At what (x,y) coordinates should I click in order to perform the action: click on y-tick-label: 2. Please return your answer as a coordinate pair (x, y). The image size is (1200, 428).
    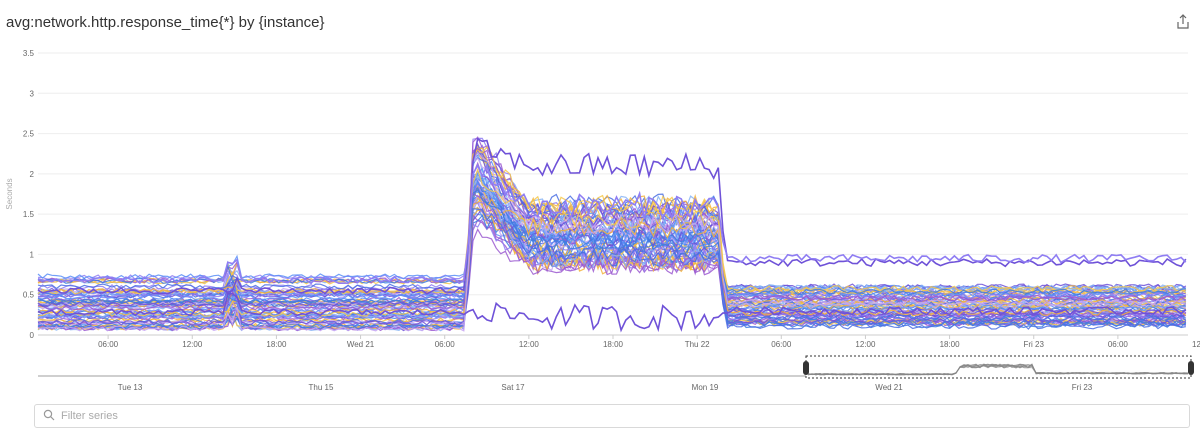
    Looking at the image, I should click on (32, 174).